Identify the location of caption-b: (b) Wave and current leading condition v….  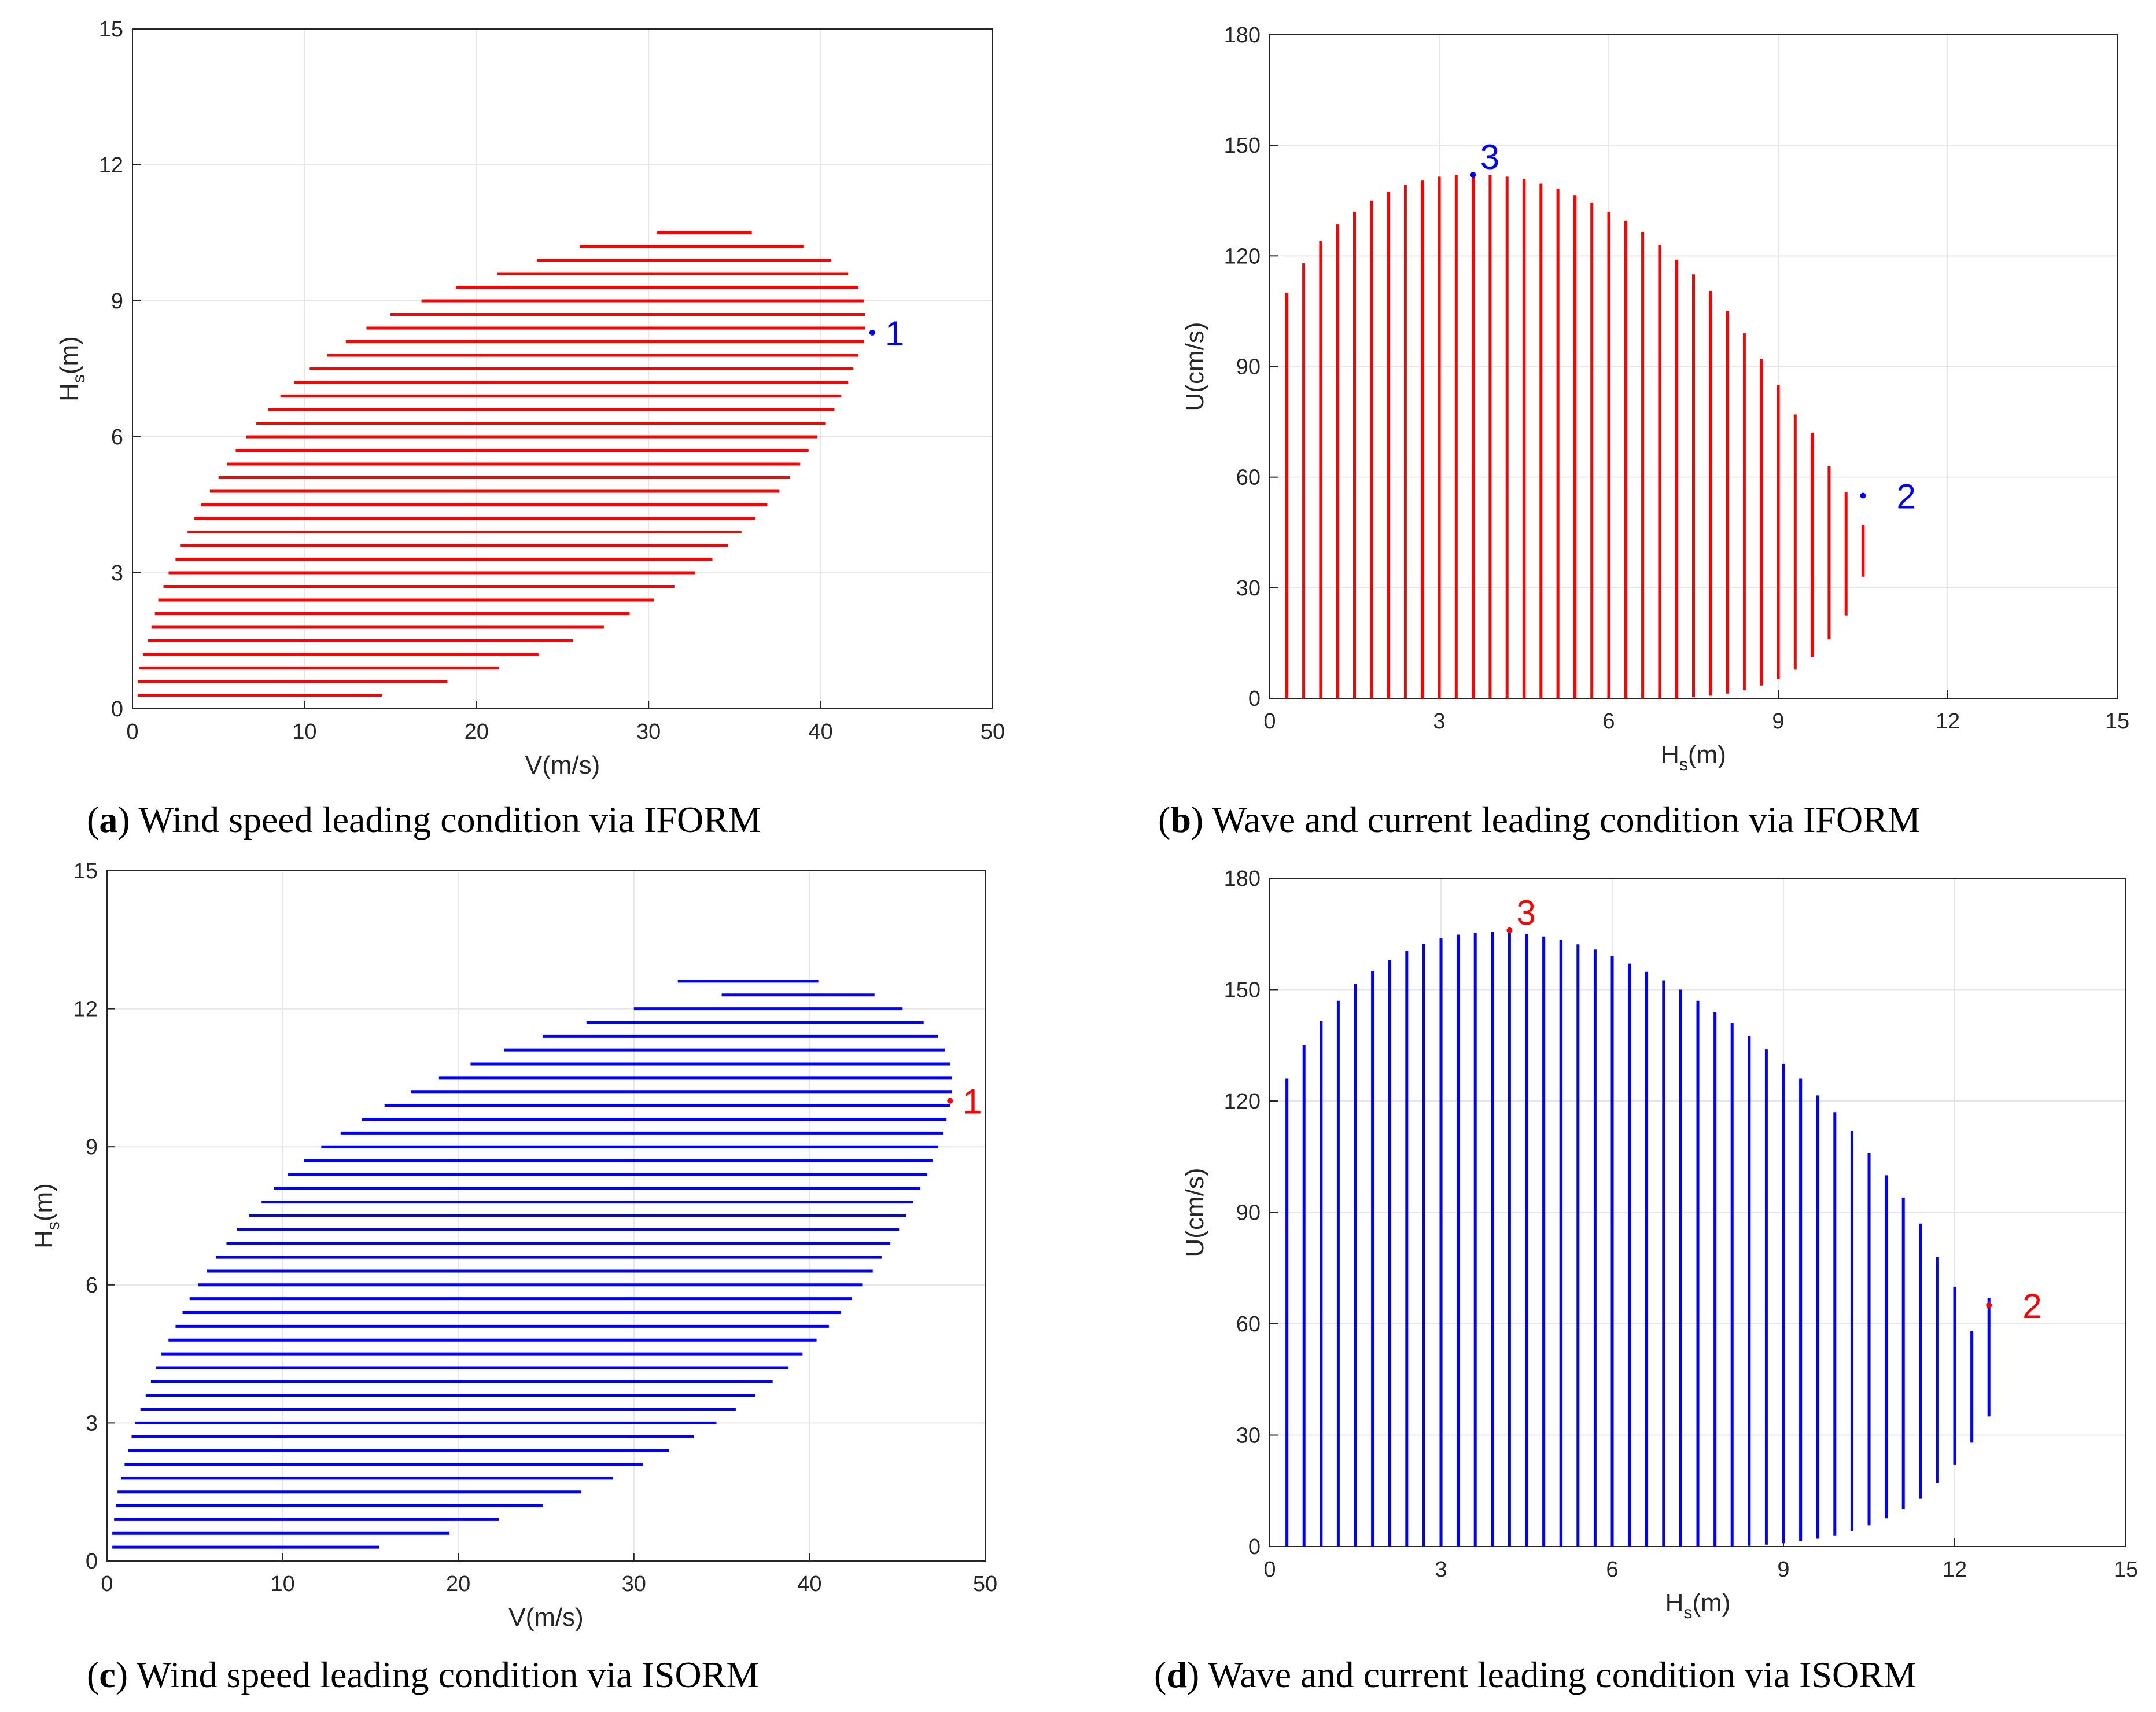
(1539, 819).